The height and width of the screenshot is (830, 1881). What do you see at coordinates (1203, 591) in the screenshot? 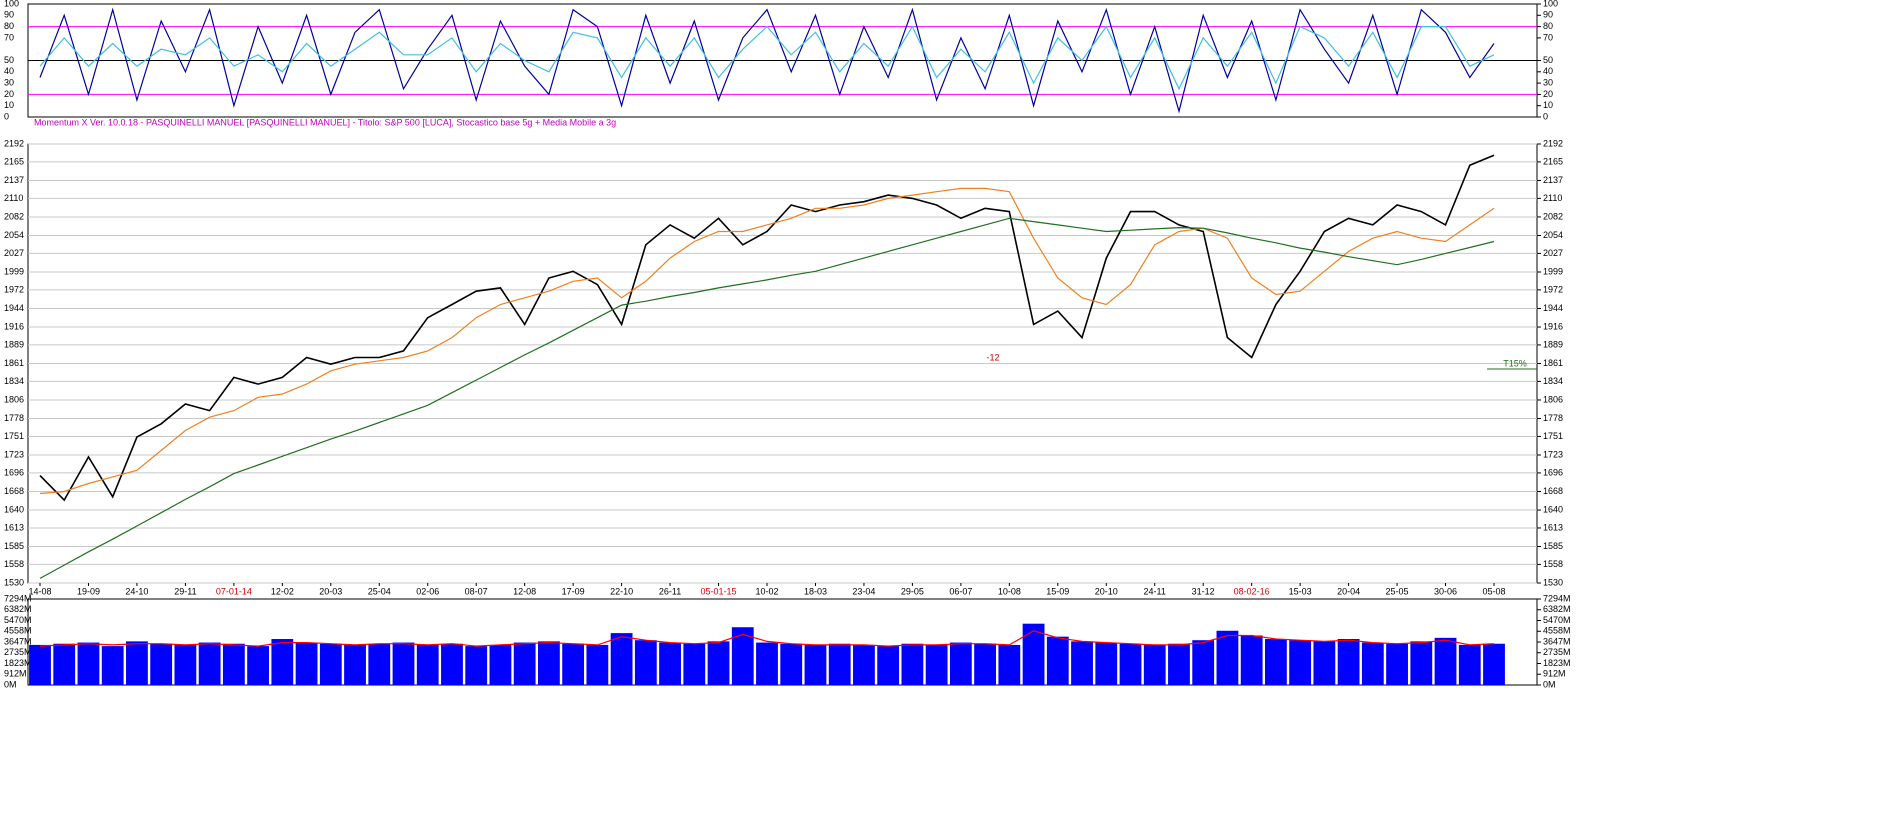
I see `x-tick-label: 31-12` at bounding box center [1203, 591].